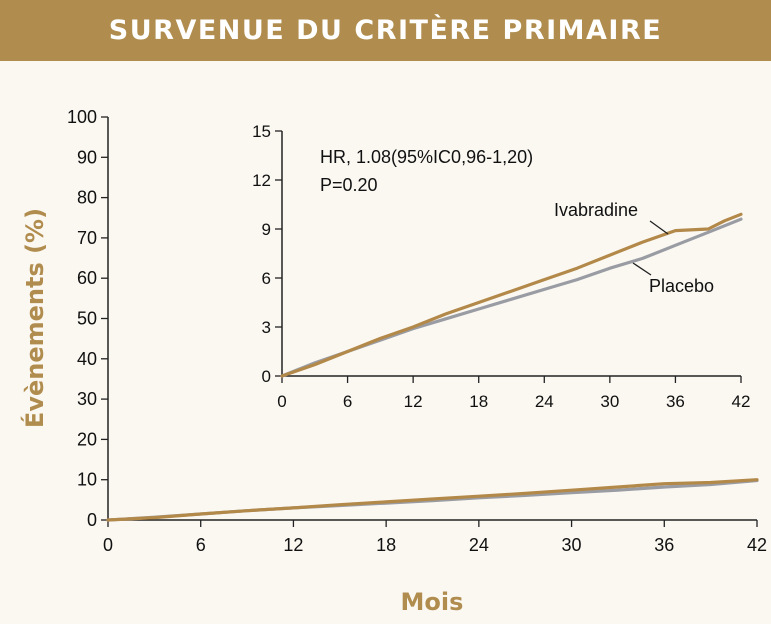 The image size is (771, 624). I want to click on ivabradine-label: Ivabradine, so click(596, 210).